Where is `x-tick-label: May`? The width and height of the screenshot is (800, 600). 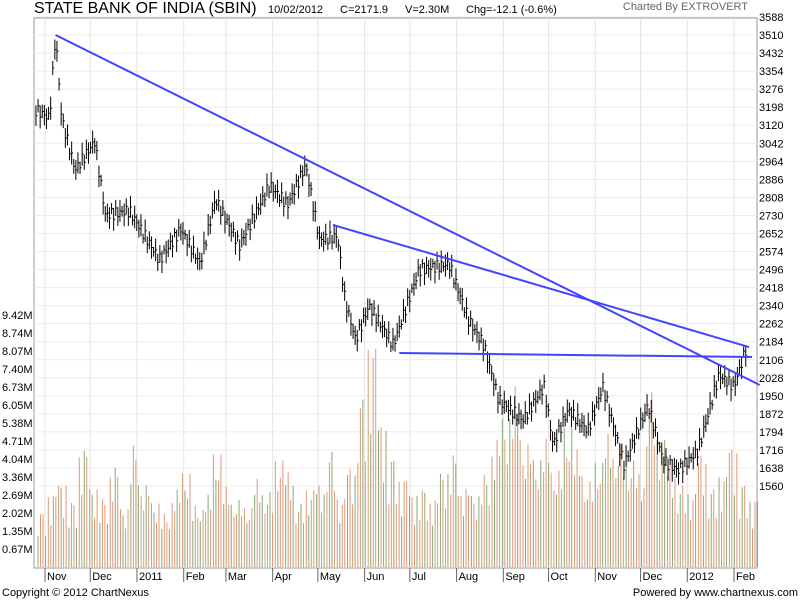
x-tick-label: May is located at coordinates (330, 577).